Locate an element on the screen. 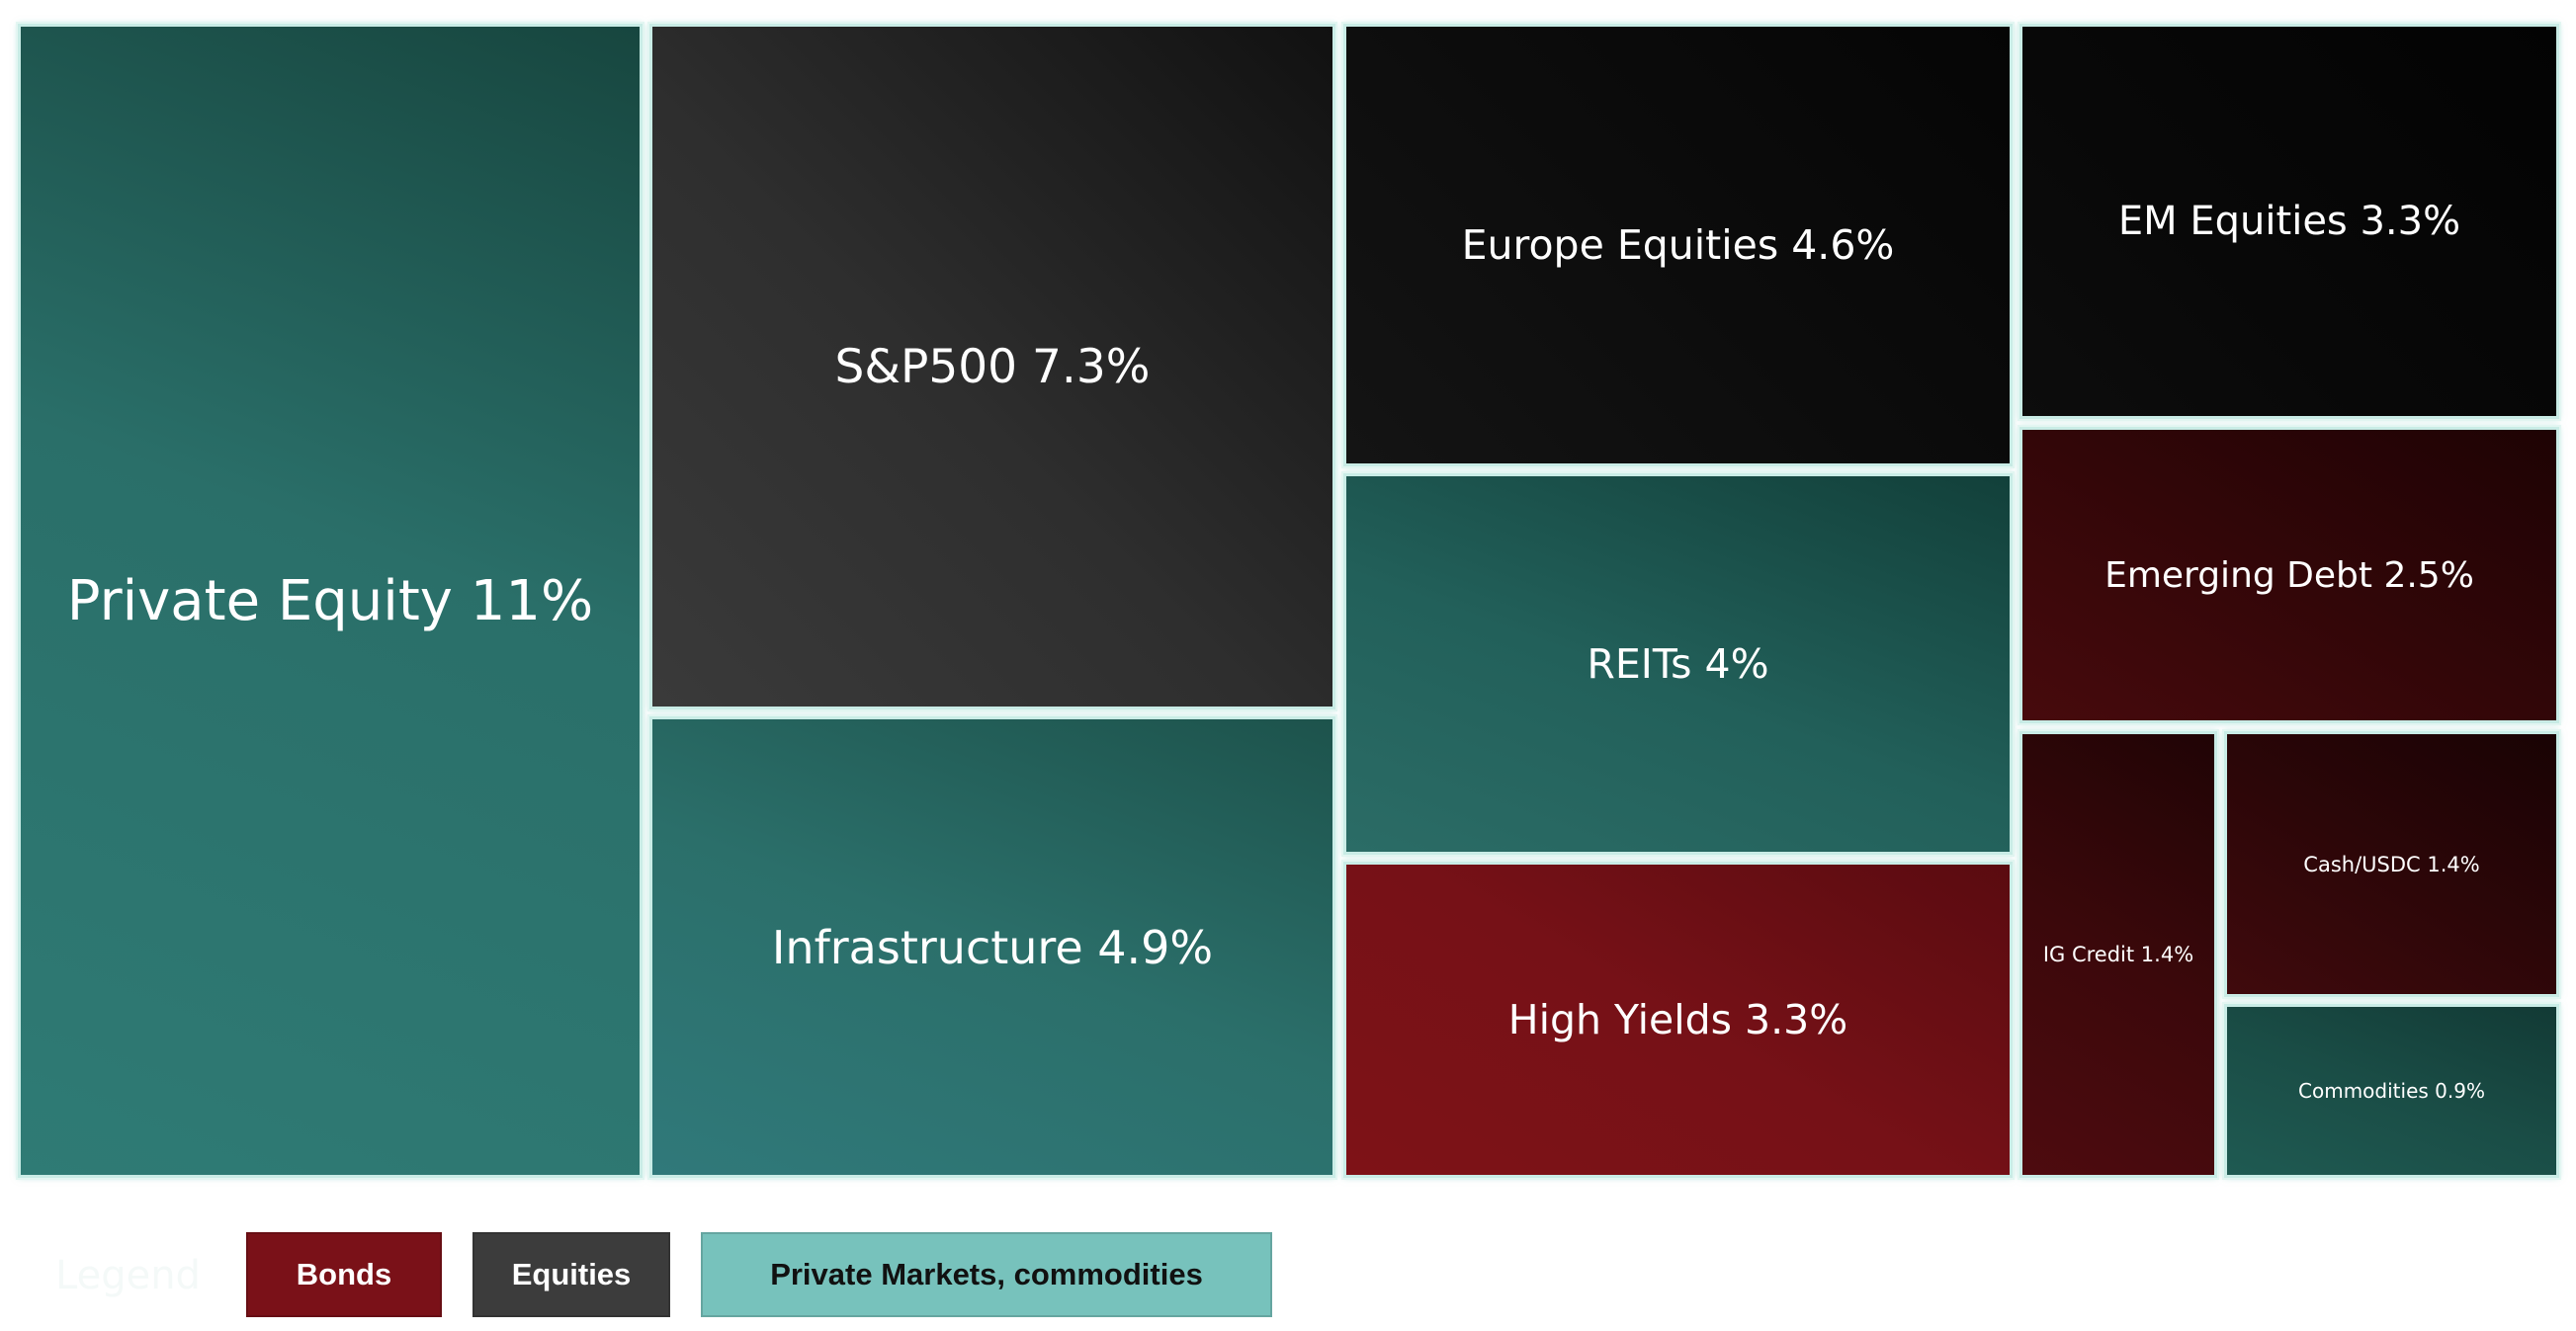  tile-label: Cash/USDC 1.4% is located at coordinates (2391, 864).